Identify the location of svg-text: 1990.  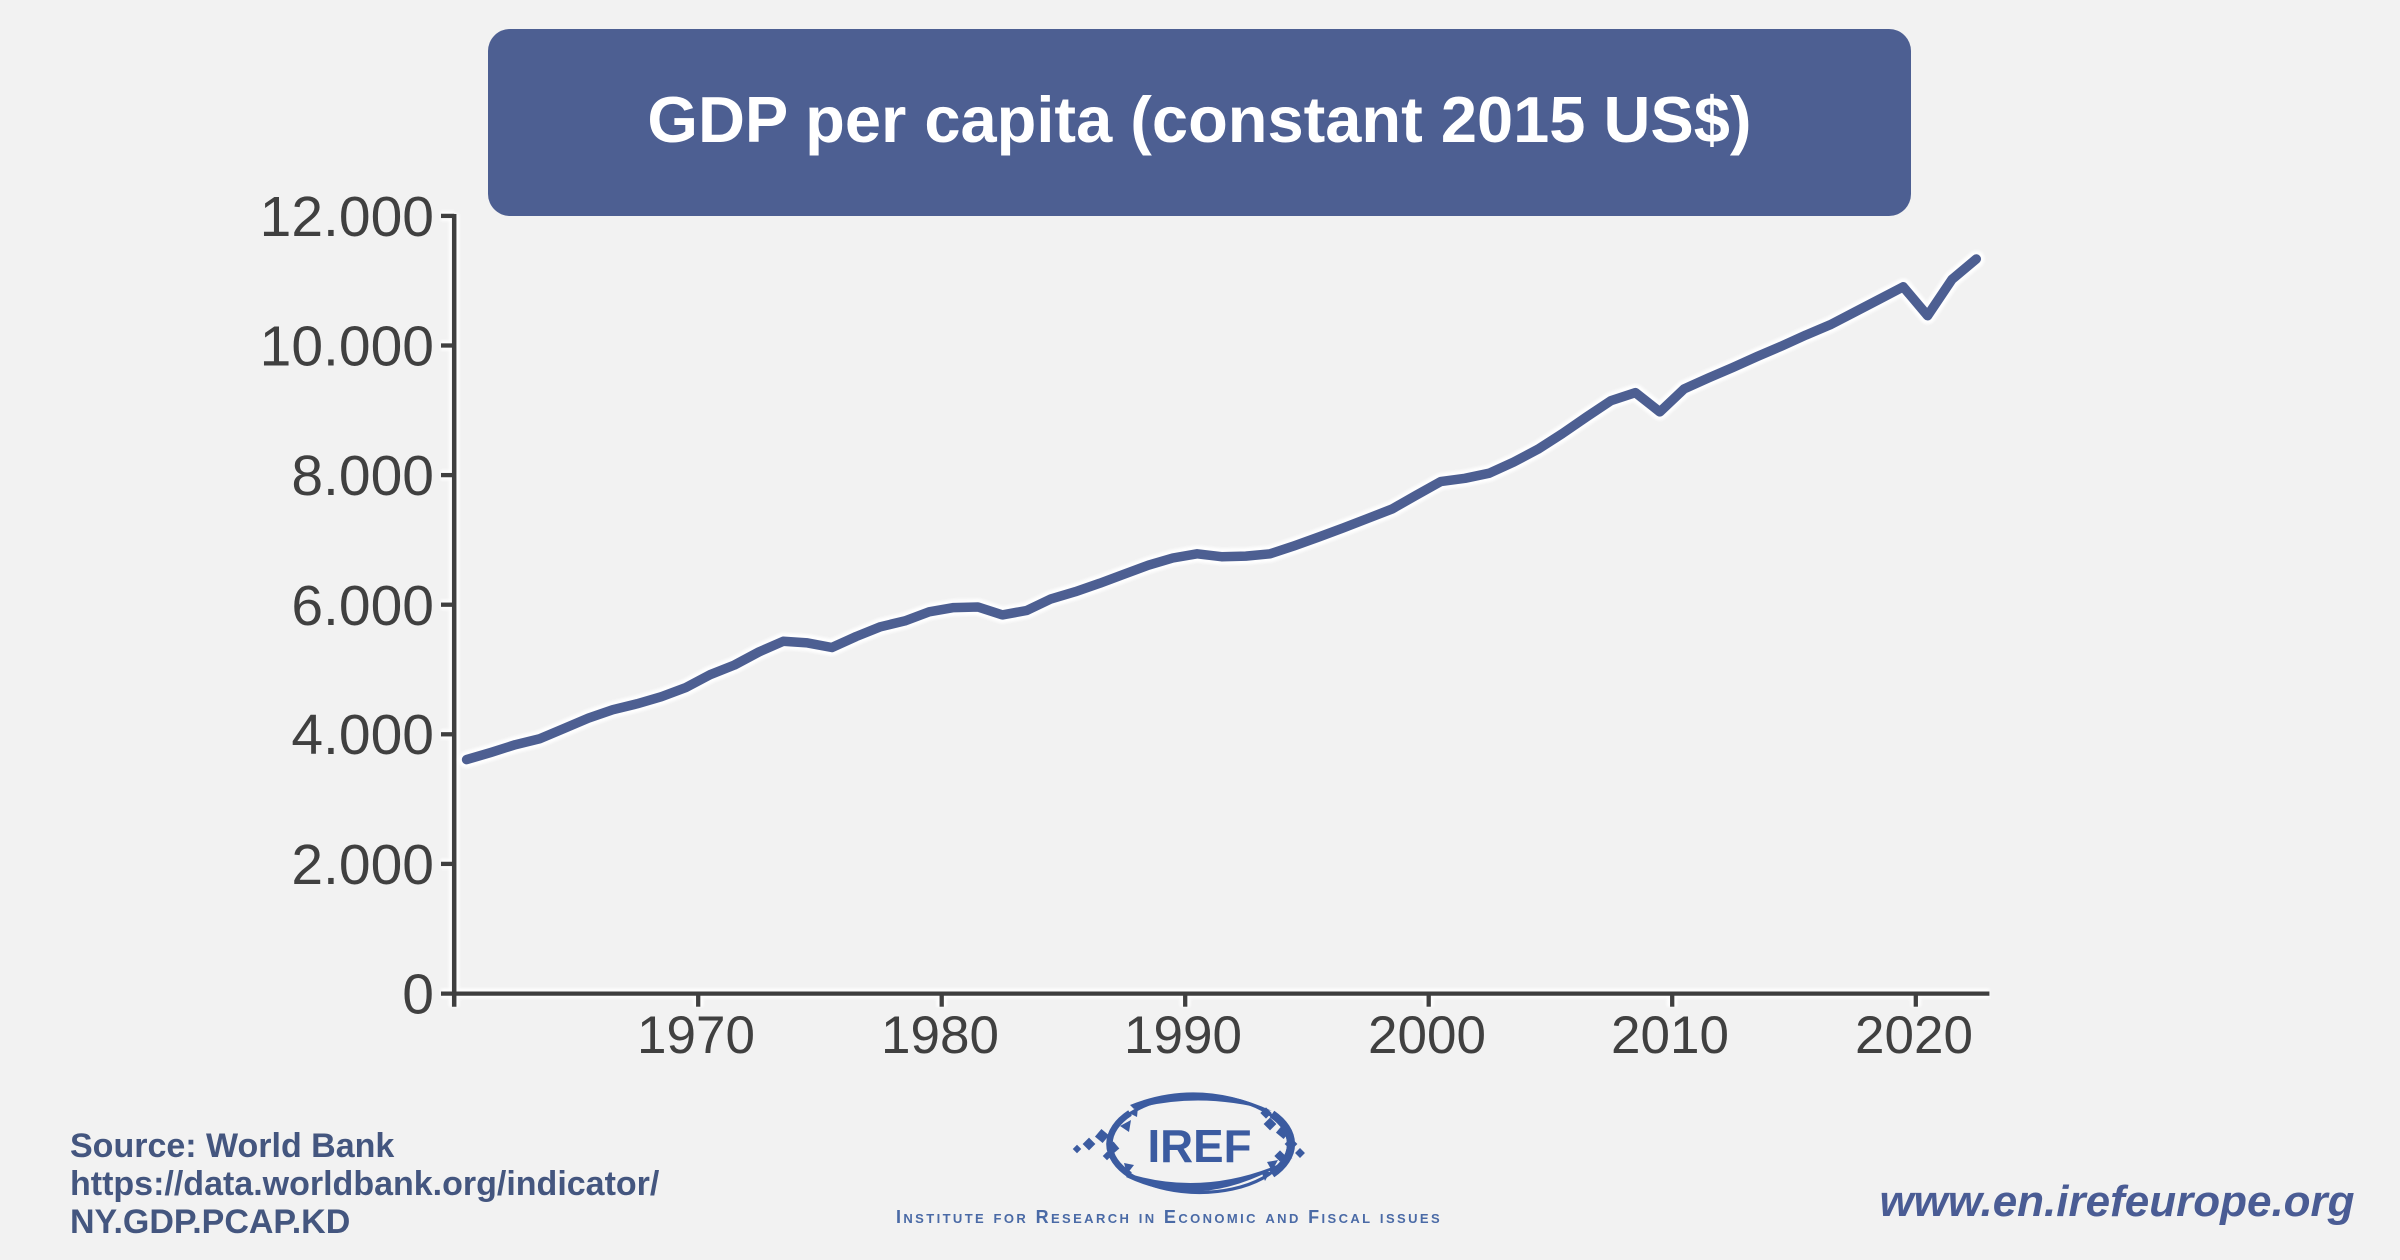
(1183, 1035).